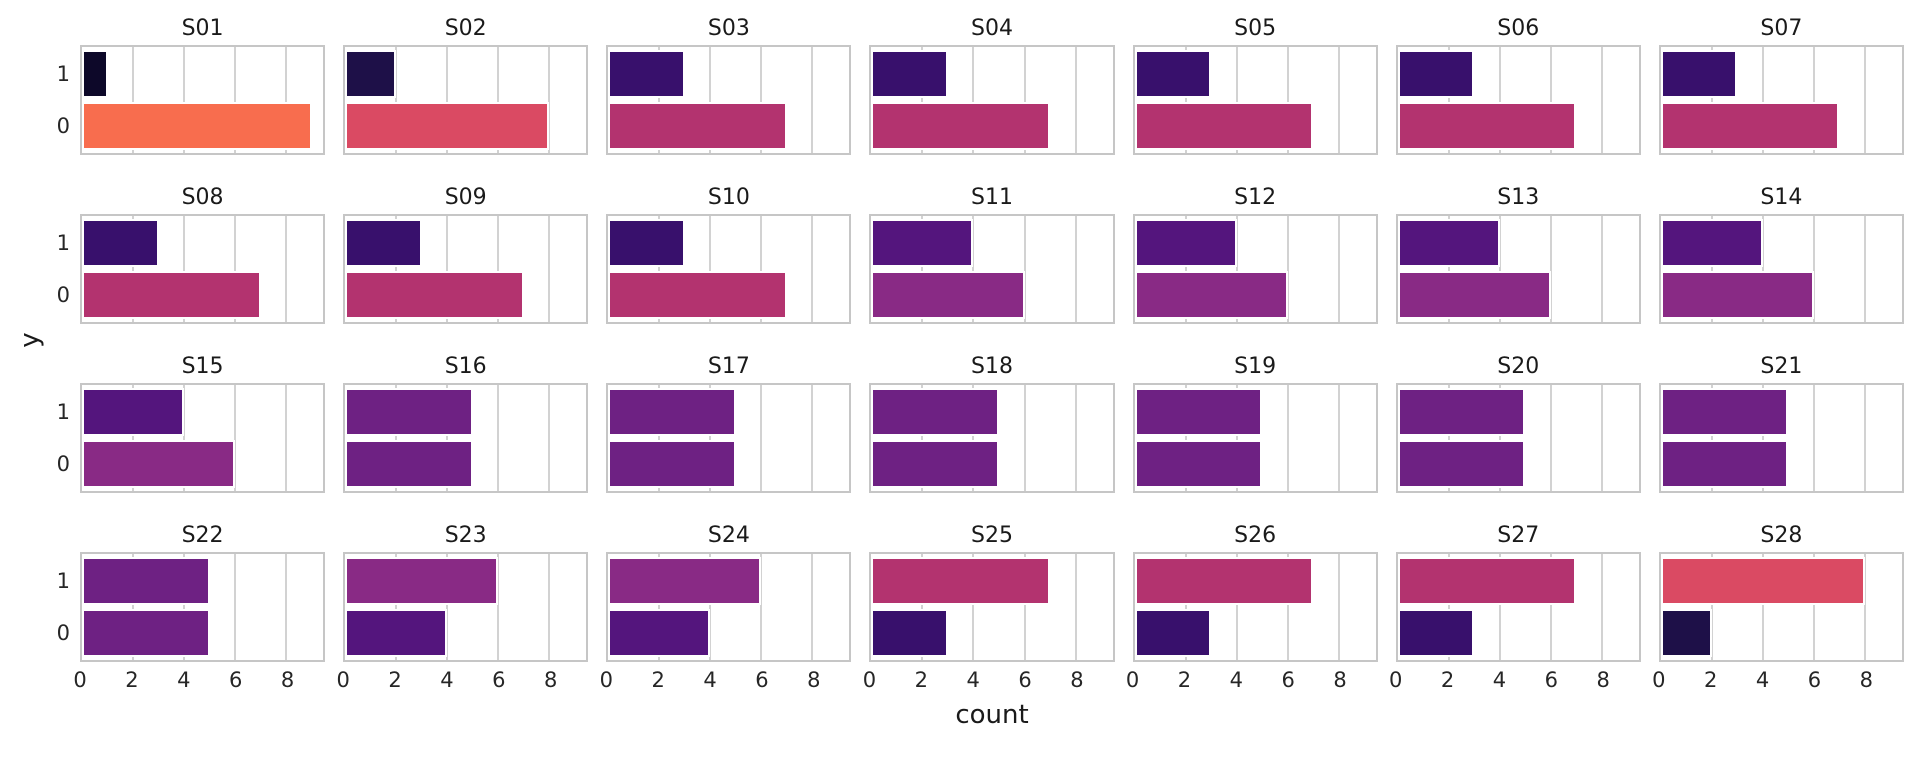  I want to click on facet-title: S23, so click(465, 535).